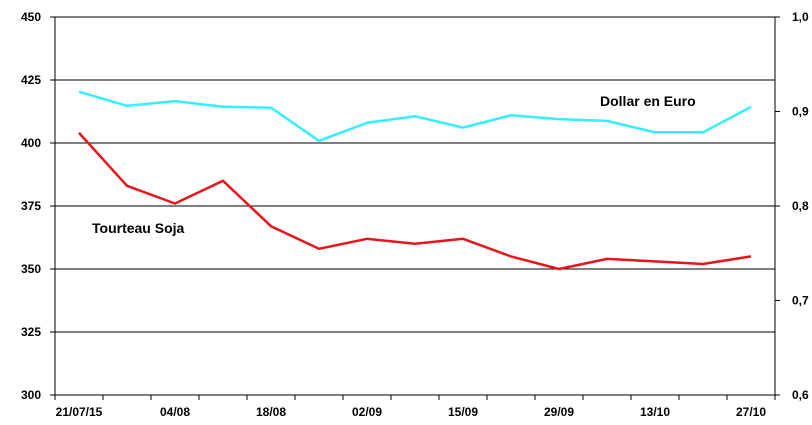  I want to click on x-tick-label: 02/09, so click(367, 412).